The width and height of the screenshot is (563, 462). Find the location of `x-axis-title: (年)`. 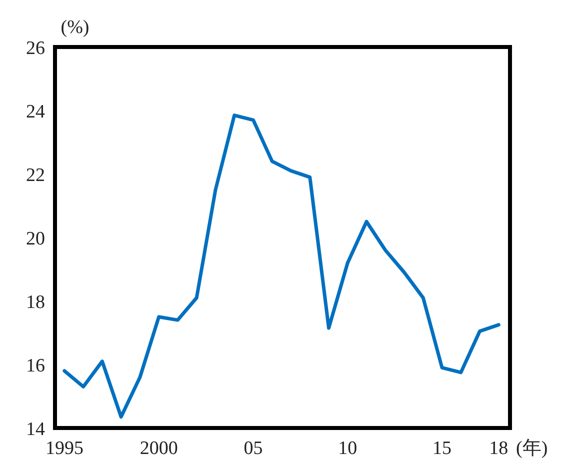

x-axis-title: (年) is located at coordinates (532, 448).